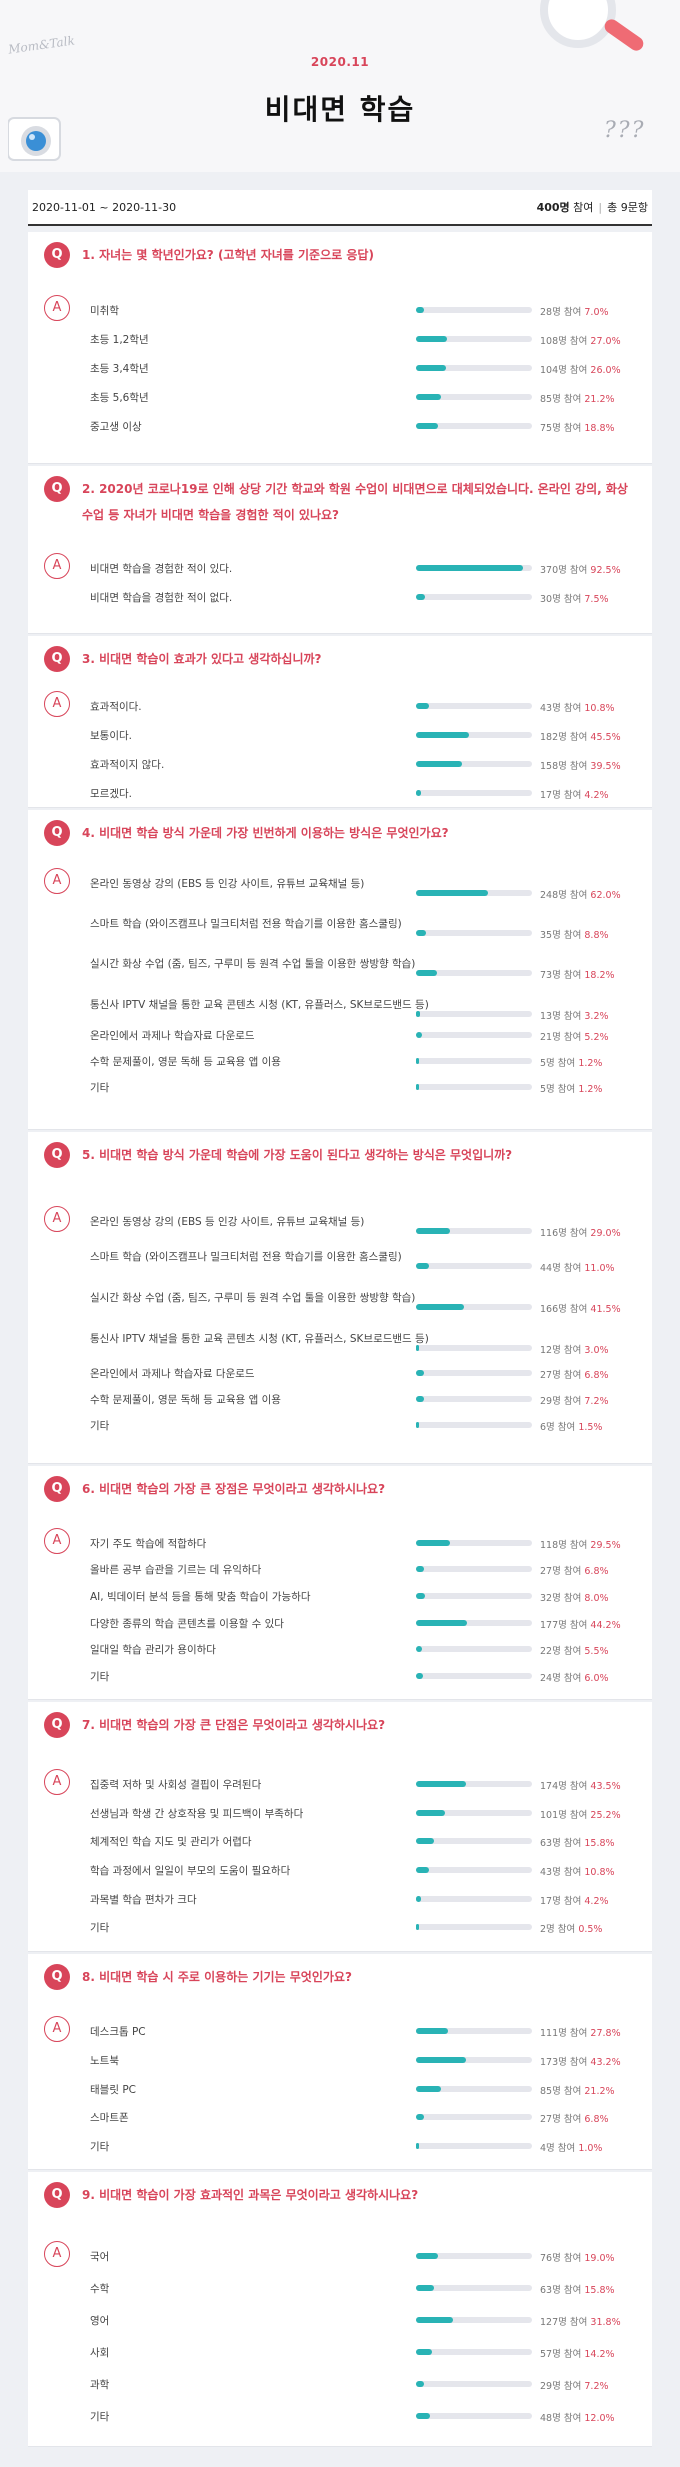 The width and height of the screenshot is (680, 2467). I want to click on result-stat: 118명 참여 29.5%, so click(590, 1544).